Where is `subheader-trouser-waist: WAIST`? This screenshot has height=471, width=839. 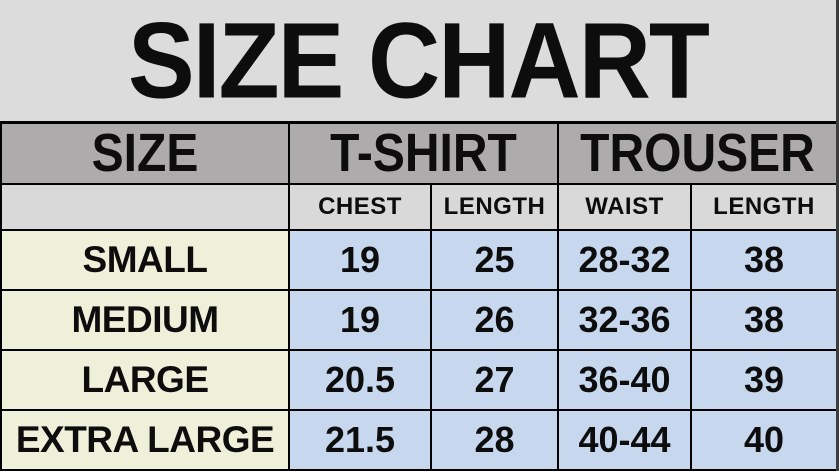
subheader-trouser-waist: WAIST is located at coordinates (624, 207).